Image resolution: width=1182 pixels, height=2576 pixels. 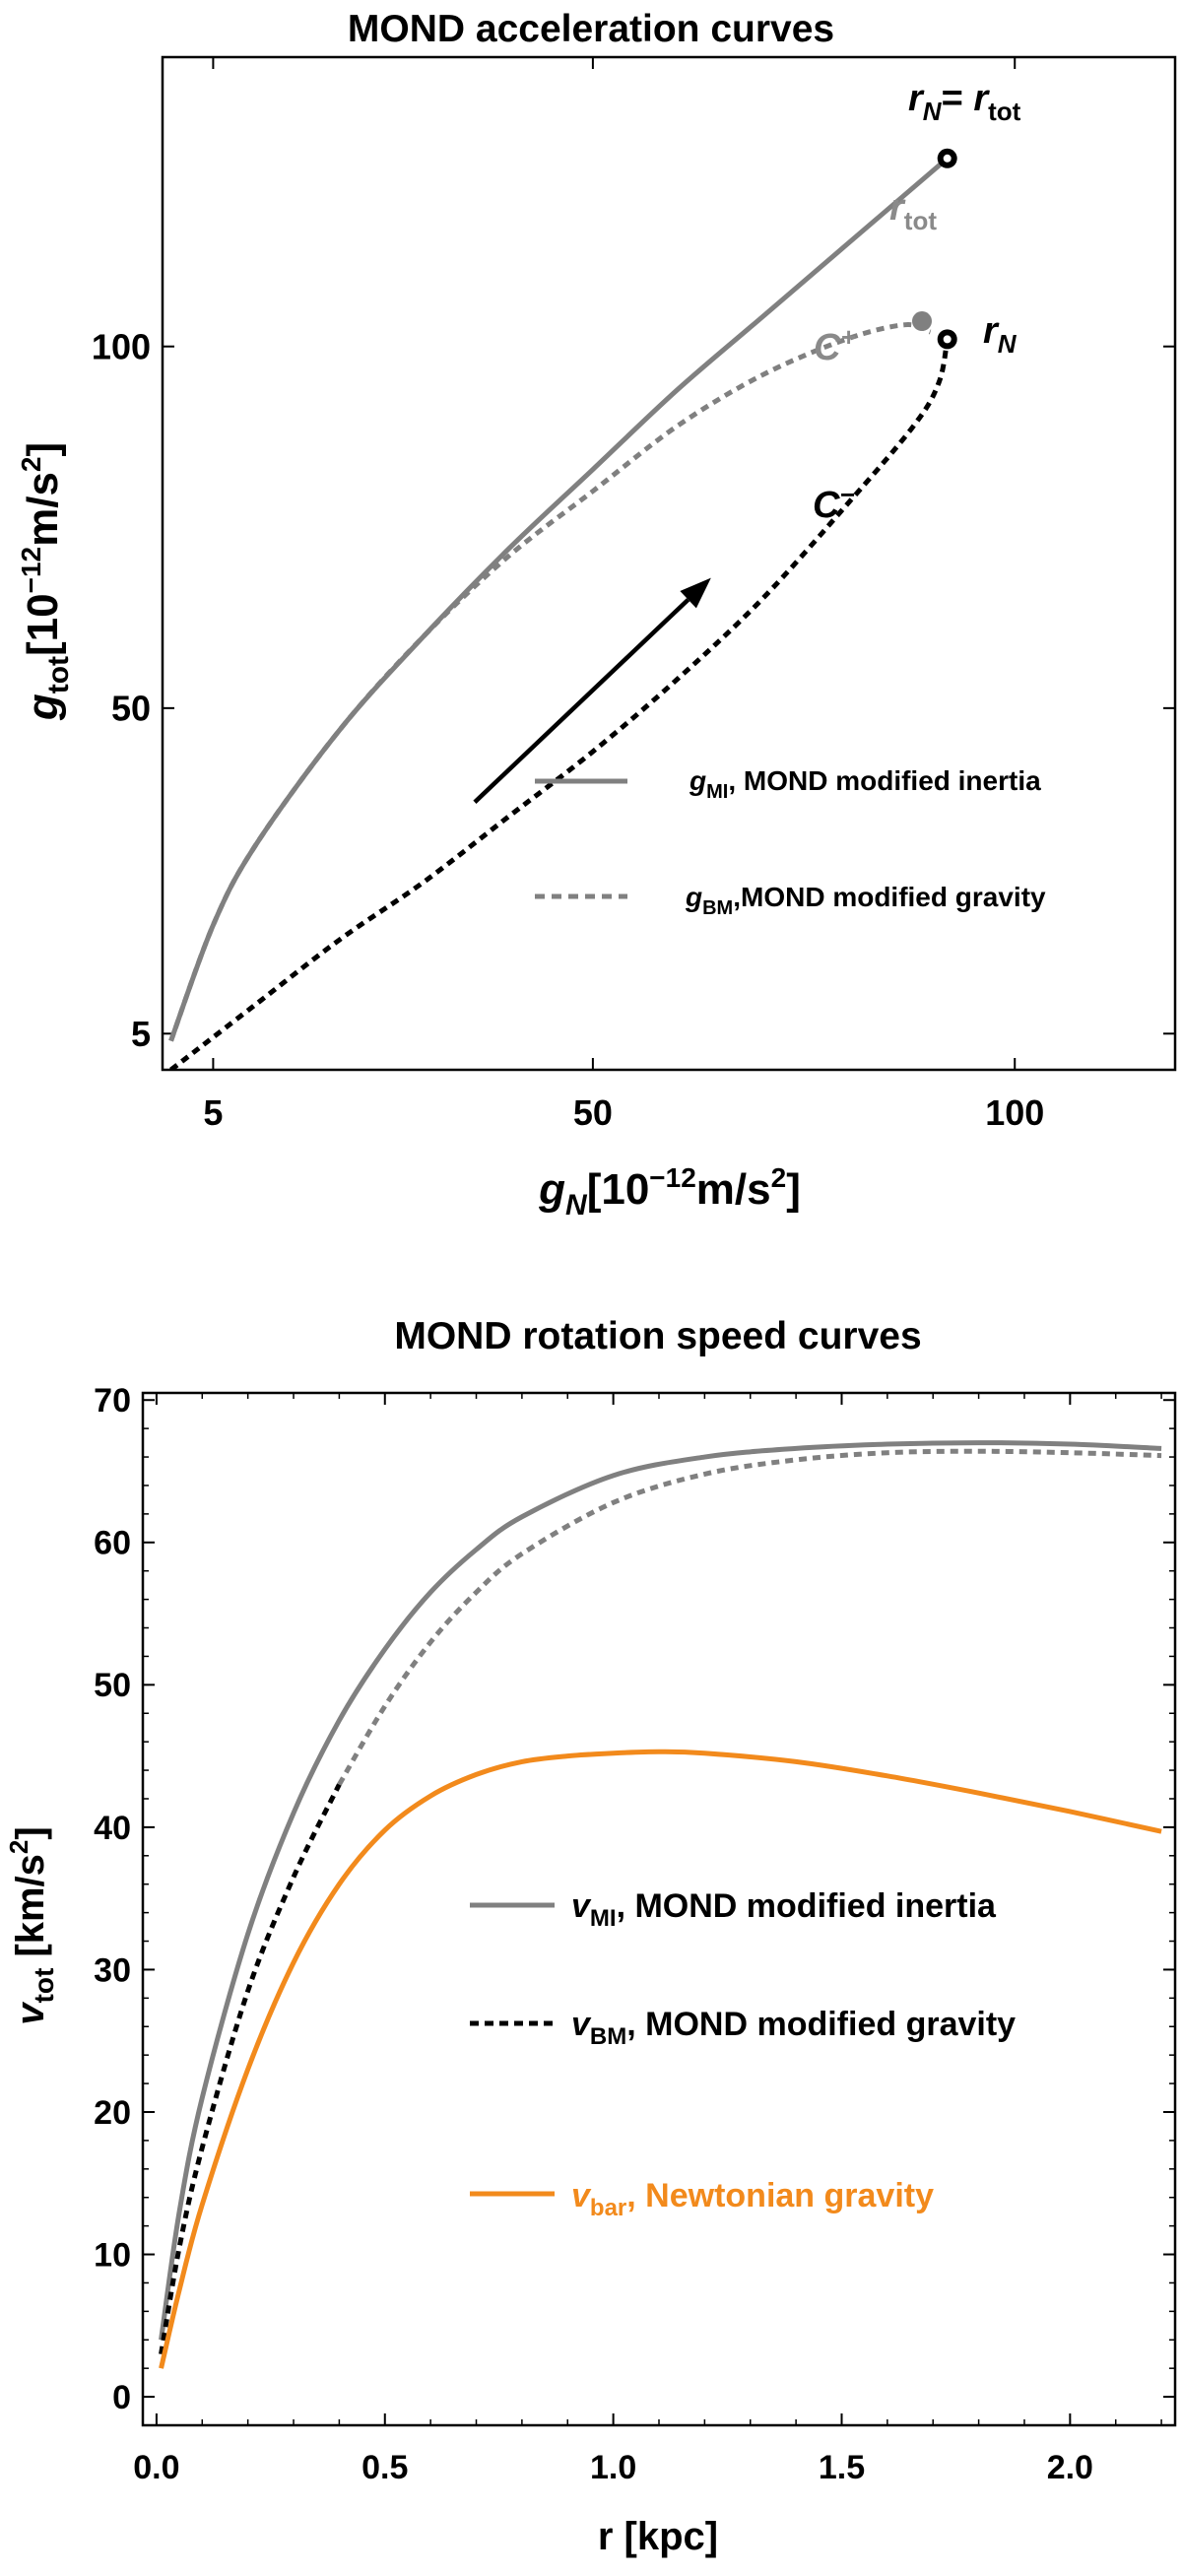 What do you see at coordinates (947, 158) in the screenshot?
I see `point-highlight-rN_eq_rtot` at bounding box center [947, 158].